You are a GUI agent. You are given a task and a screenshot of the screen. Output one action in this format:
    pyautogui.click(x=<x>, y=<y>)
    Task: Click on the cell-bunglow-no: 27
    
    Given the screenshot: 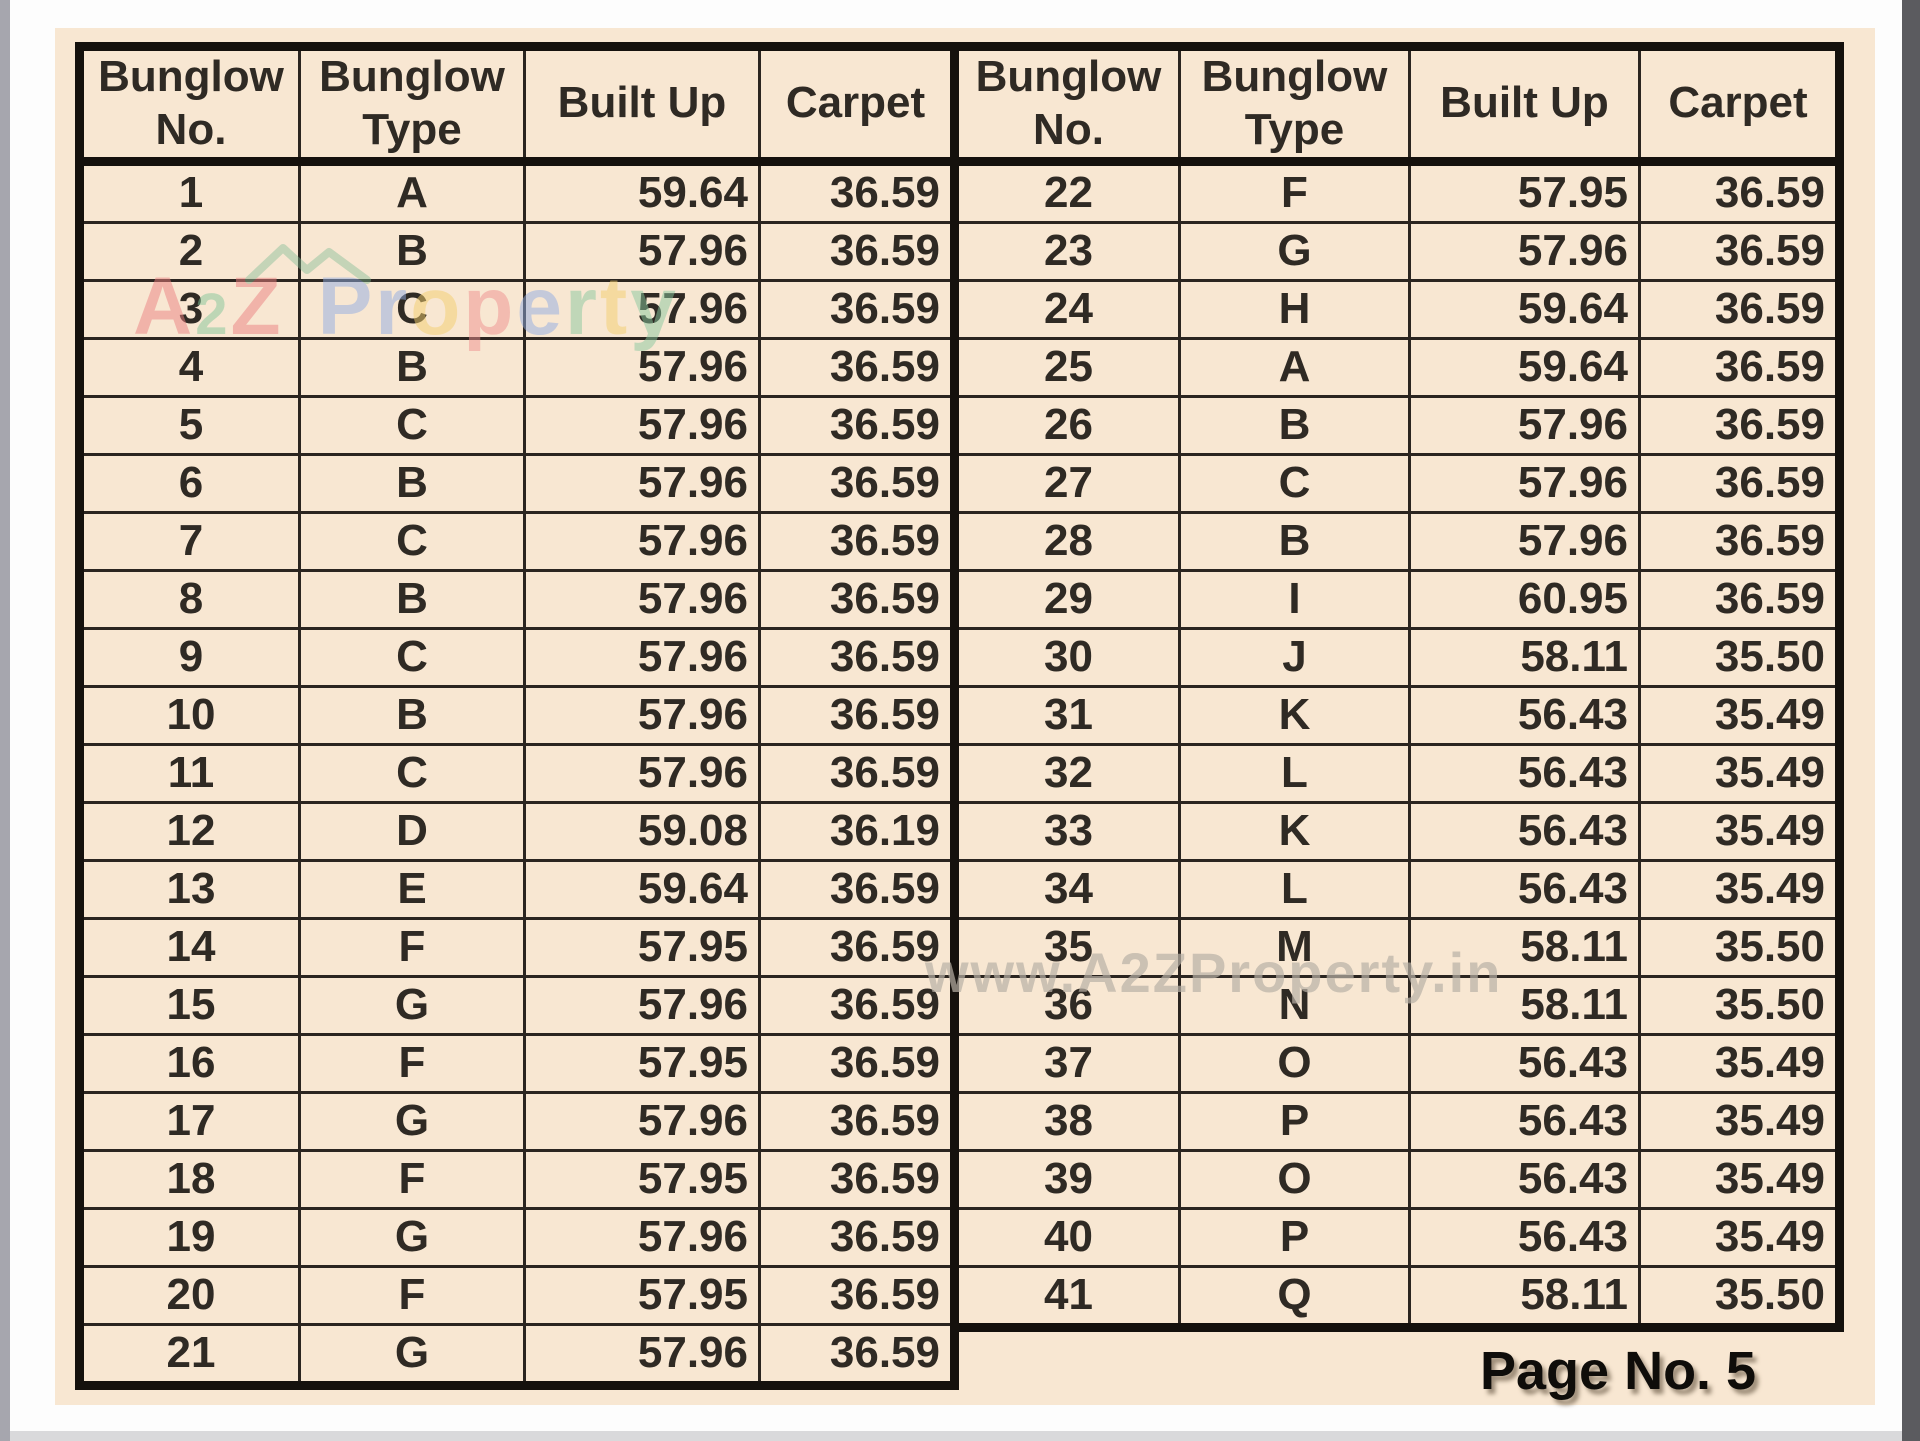 What is the action you would take?
    pyautogui.click(x=1067, y=483)
    